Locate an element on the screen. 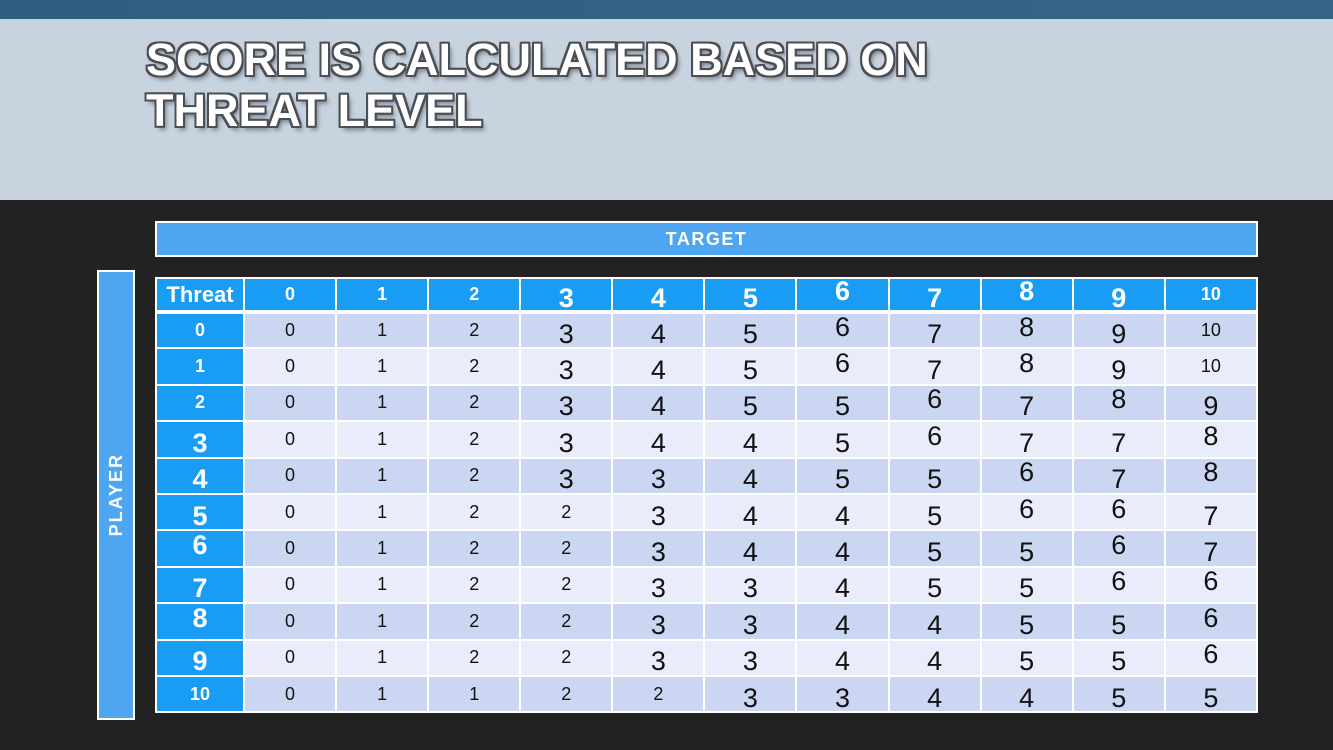 Image resolution: width=1333 pixels, height=750 pixels. matrix-row: 8 0 1 2 2 3 3 4 4 5 5 6 is located at coordinates (707, 621).